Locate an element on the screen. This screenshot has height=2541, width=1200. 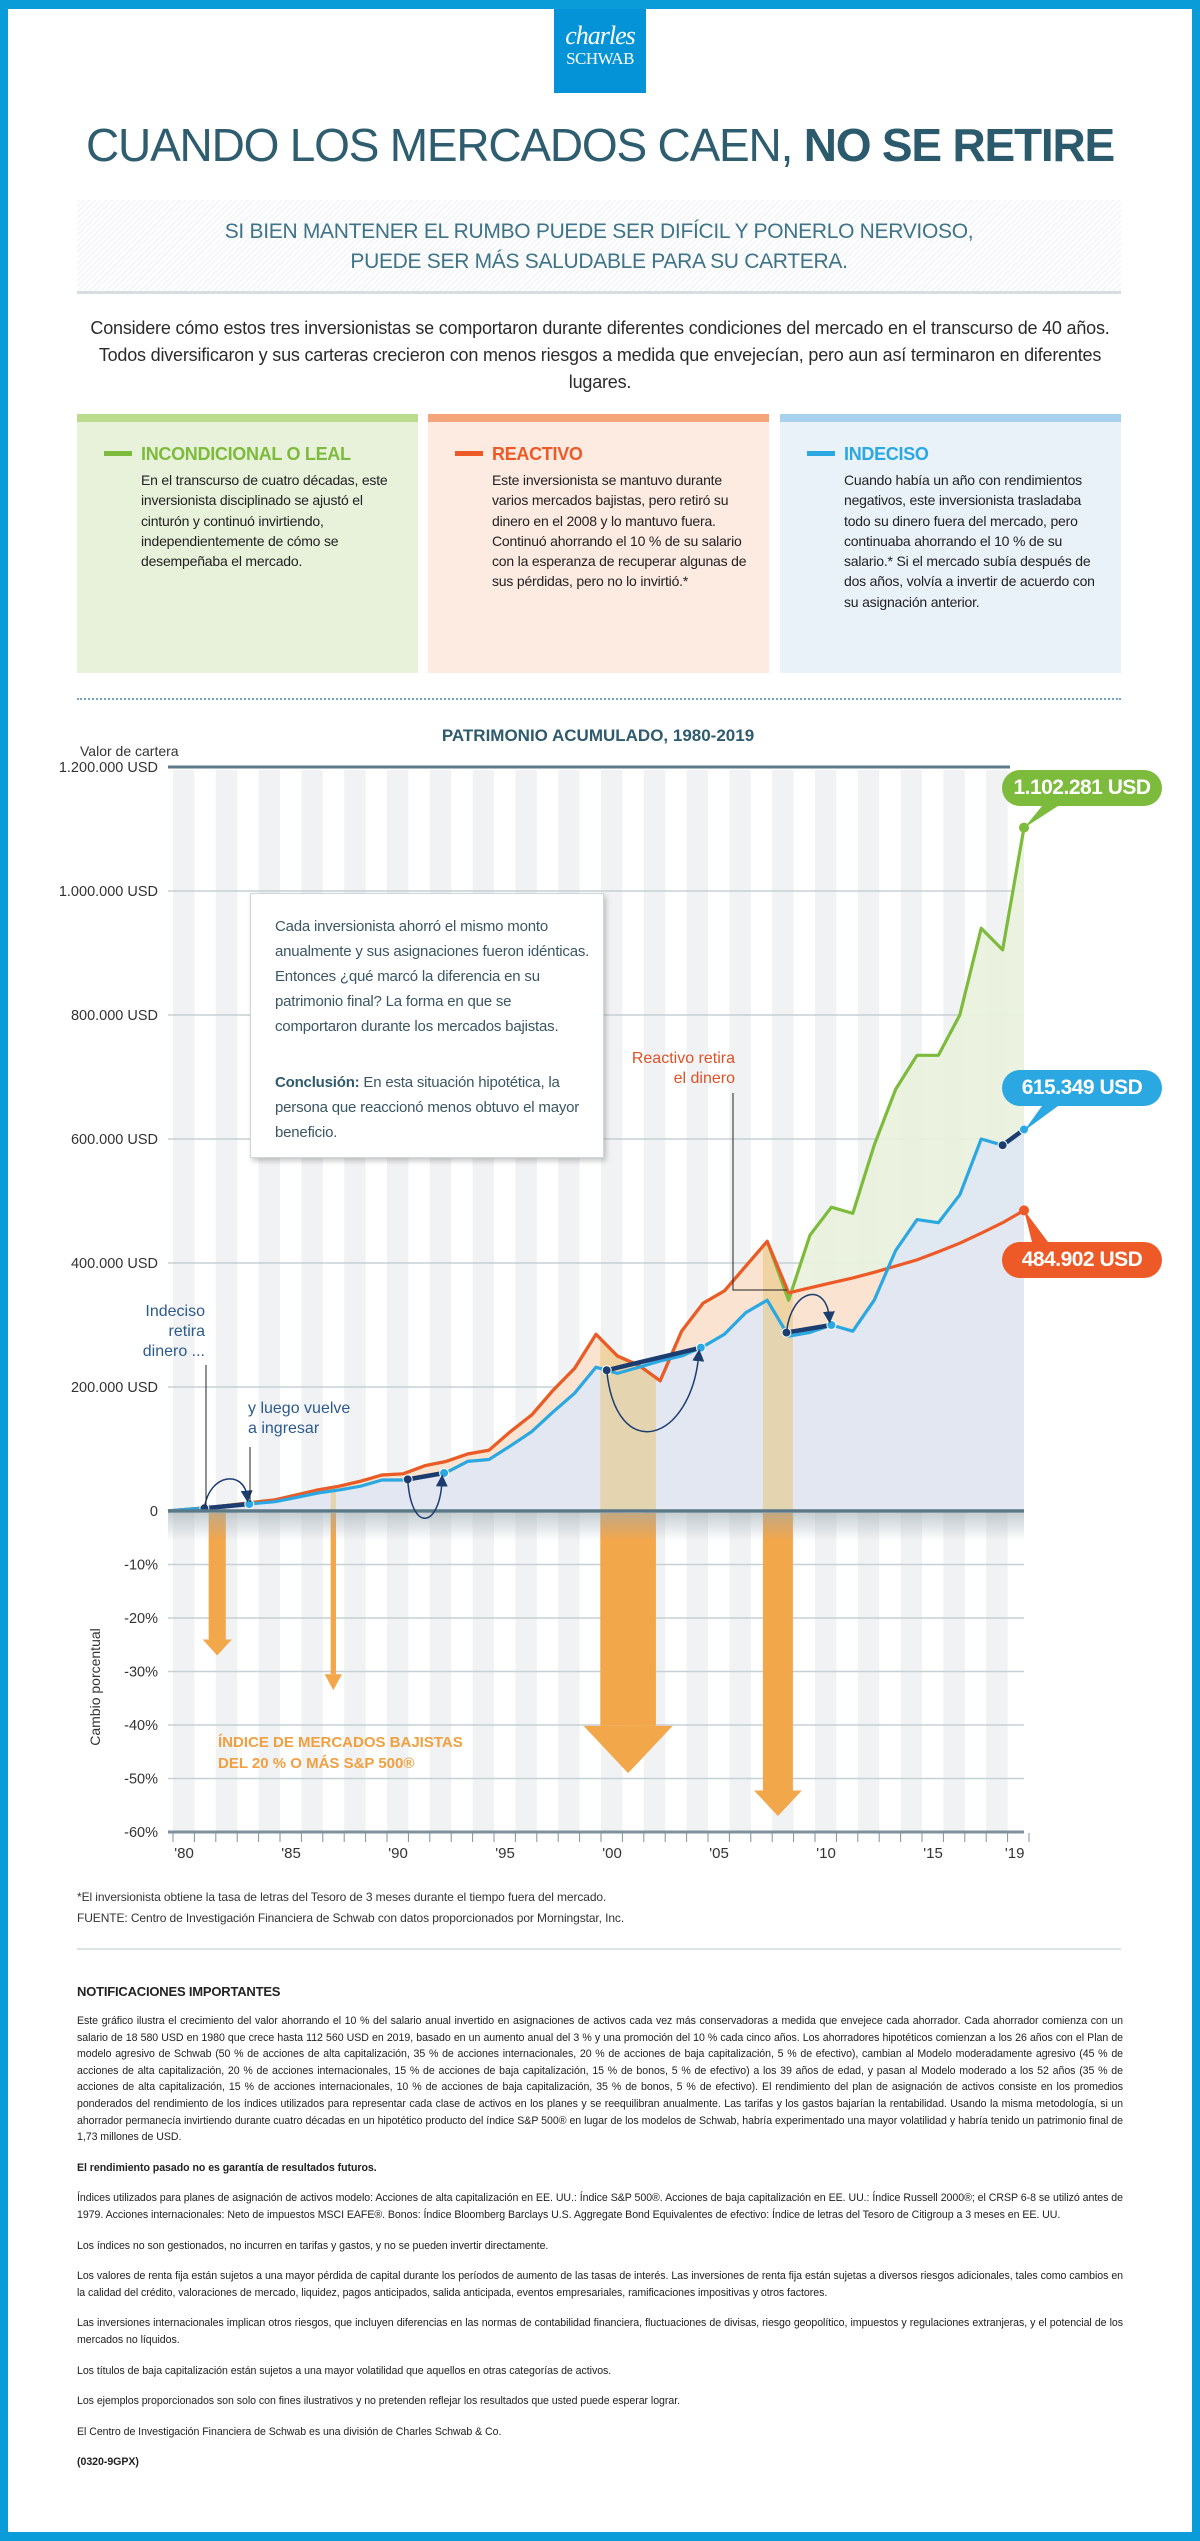
series-line-indeciso is located at coordinates (596, 1320).